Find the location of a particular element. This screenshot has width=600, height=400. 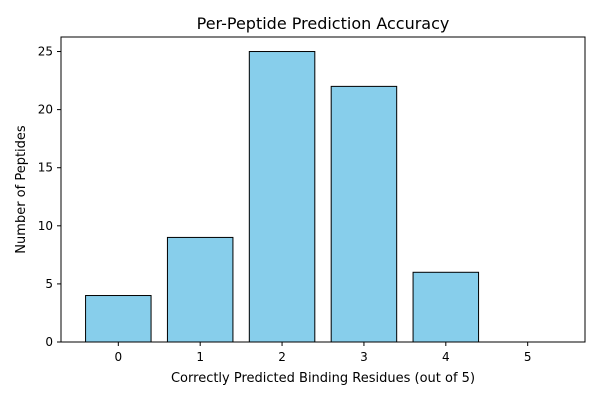

x-tick-label: 1 is located at coordinates (200, 357).